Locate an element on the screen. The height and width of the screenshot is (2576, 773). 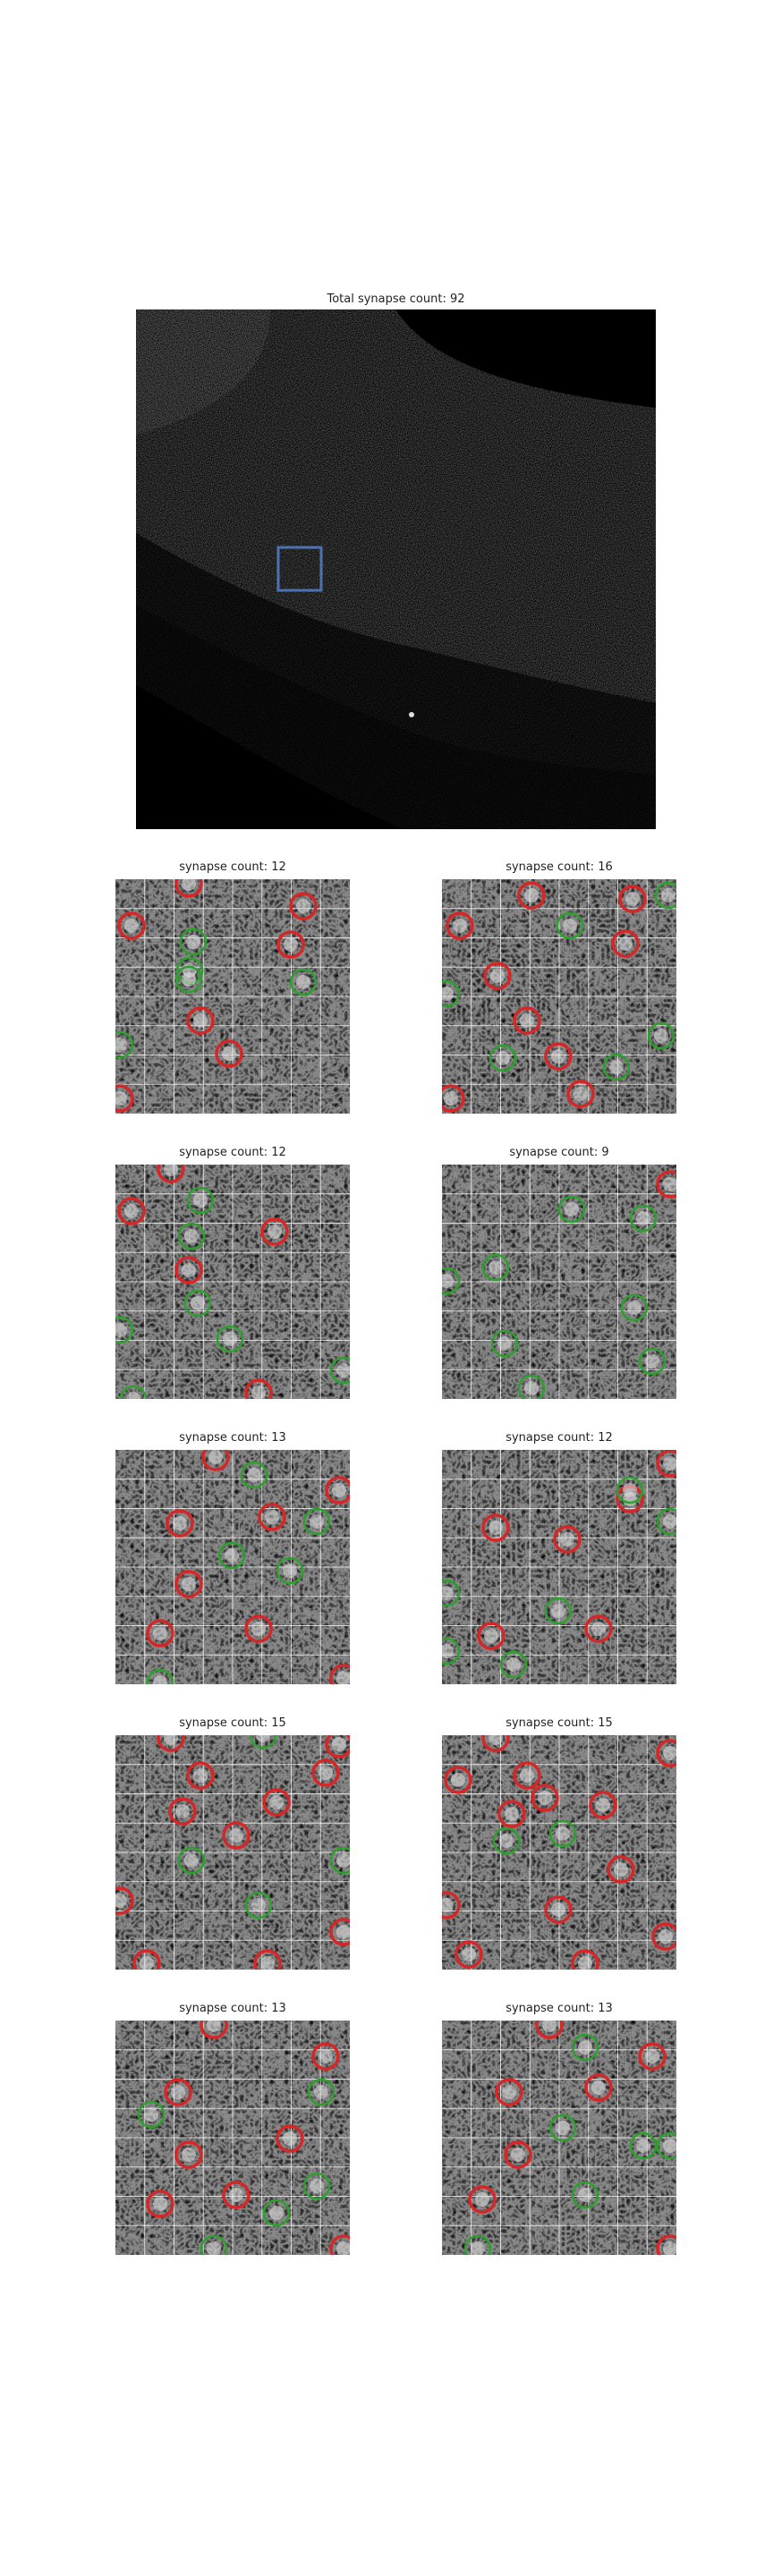
overview-microscopy is located at coordinates (396, 569).